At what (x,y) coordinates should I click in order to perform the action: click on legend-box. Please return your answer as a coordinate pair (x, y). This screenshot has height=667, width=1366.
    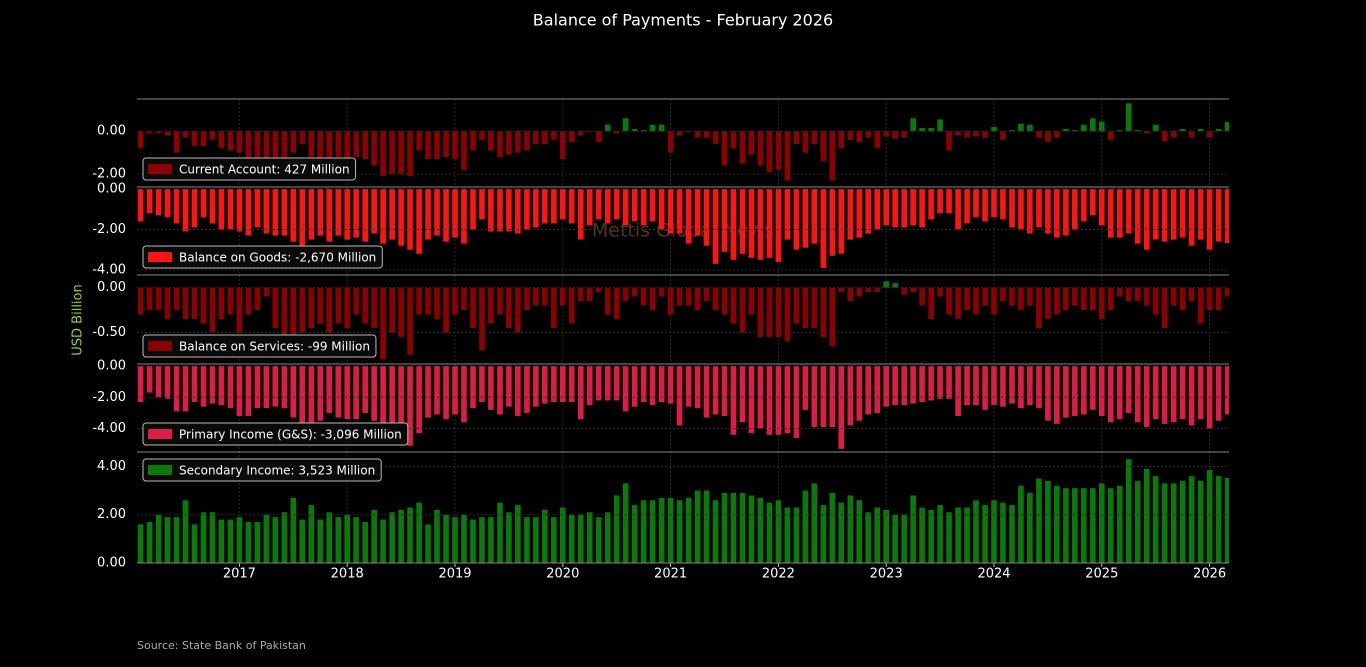
    Looking at the image, I should click on (249, 169).